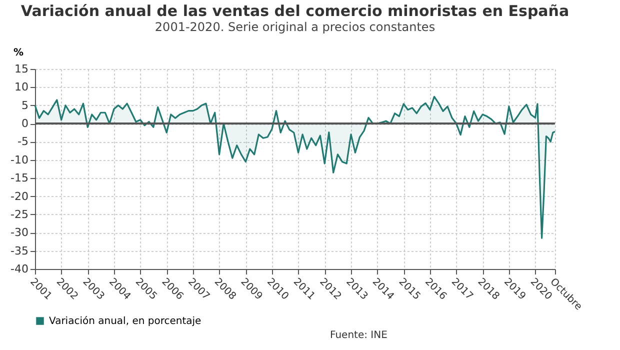 The height and width of the screenshot is (350, 620). Describe the element at coordinates (295, 27) in the screenshot. I see `chart-subtitle: 2001-2020. Serie original a precios constantes` at that location.